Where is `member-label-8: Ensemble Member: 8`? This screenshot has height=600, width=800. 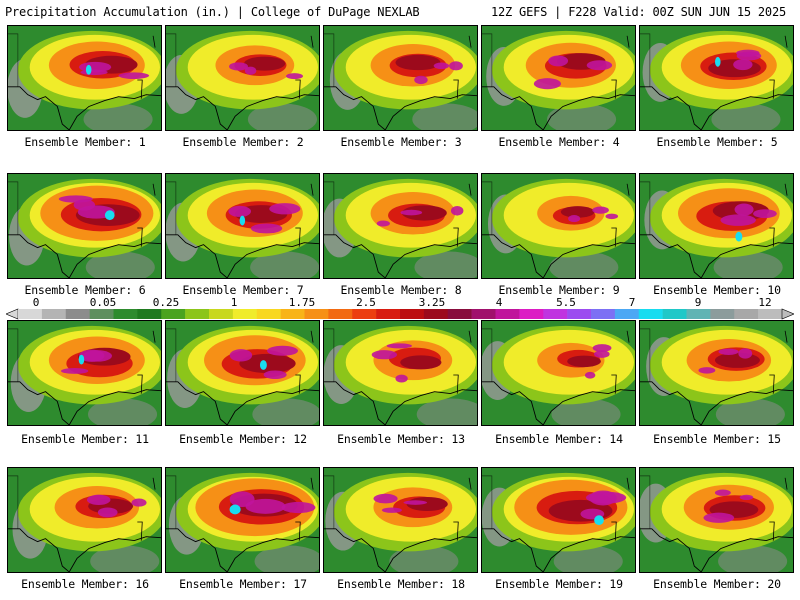
member-label-8: Ensemble Member: 8 is located at coordinates (401, 290).